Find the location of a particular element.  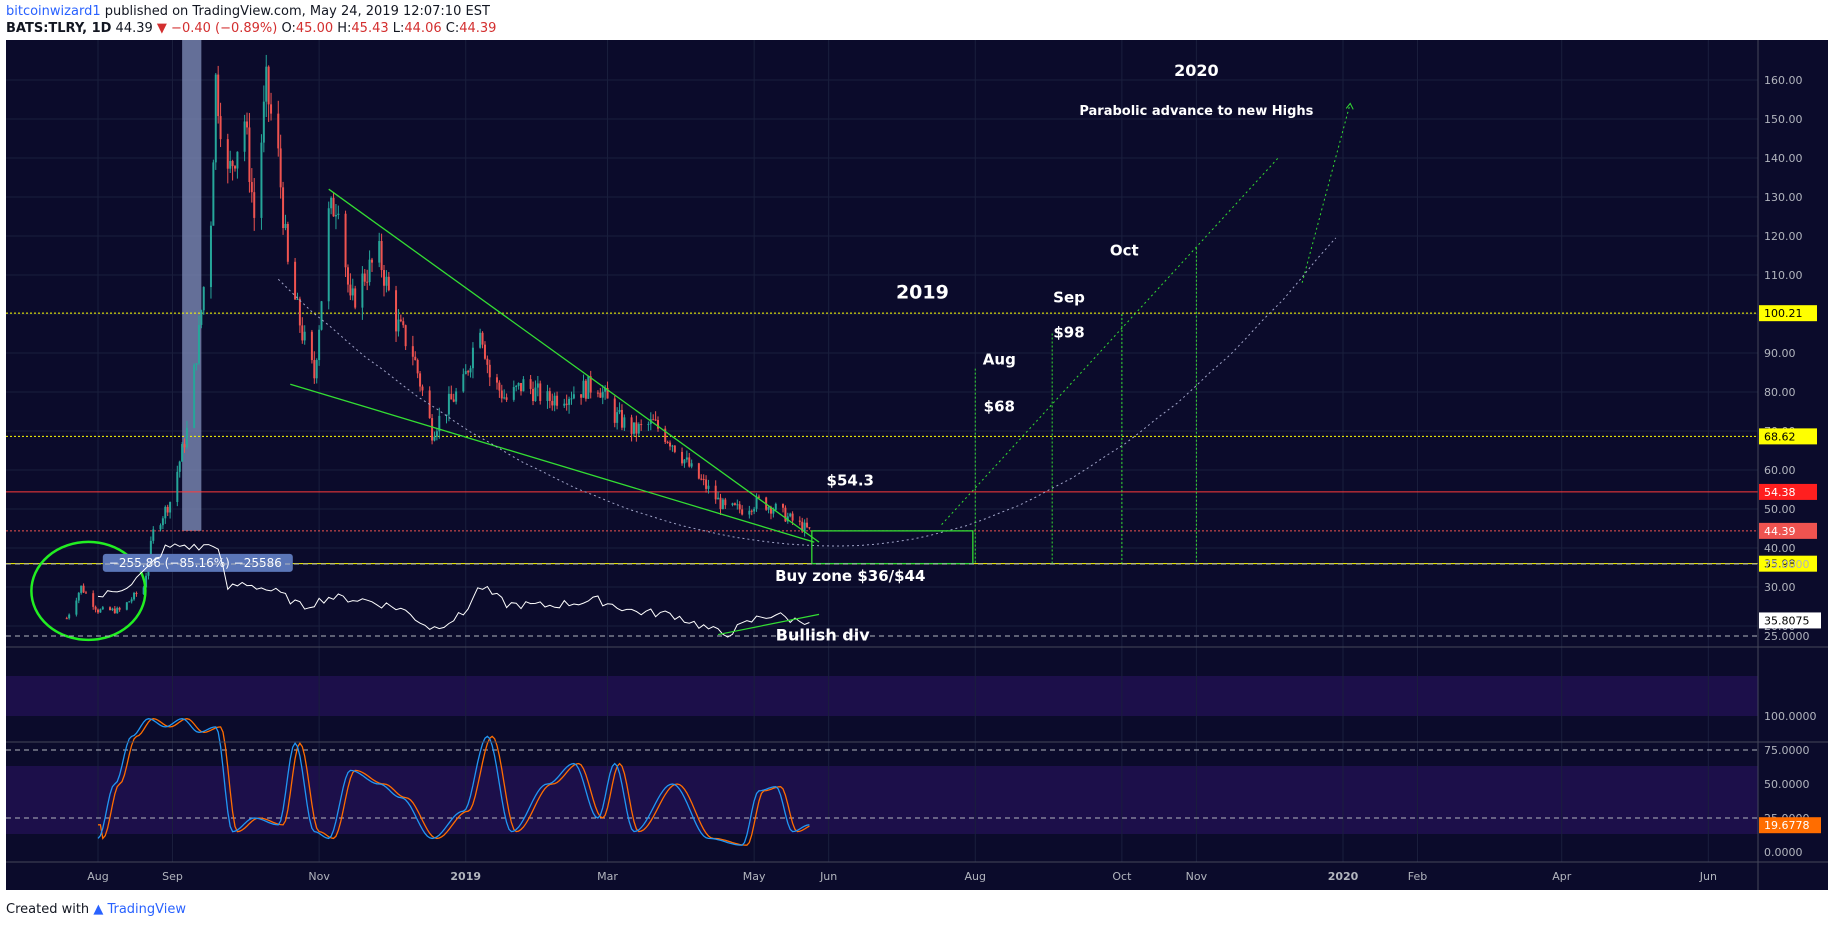

stoch-tick-label: 0.0000 is located at coordinates (1783, 852).